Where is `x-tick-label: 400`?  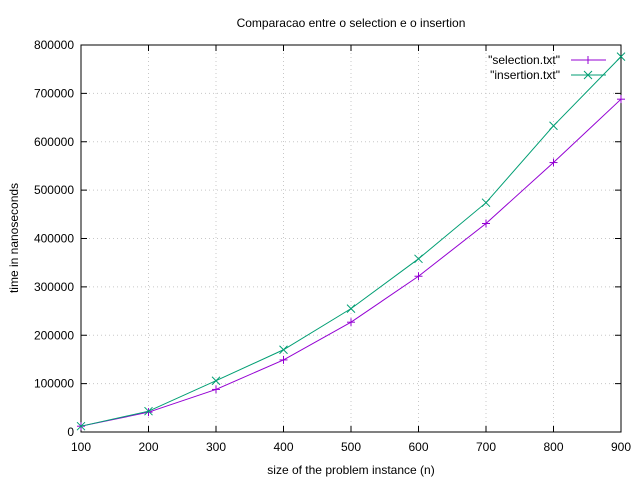 x-tick-label: 400 is located at coordinates (283, 447).